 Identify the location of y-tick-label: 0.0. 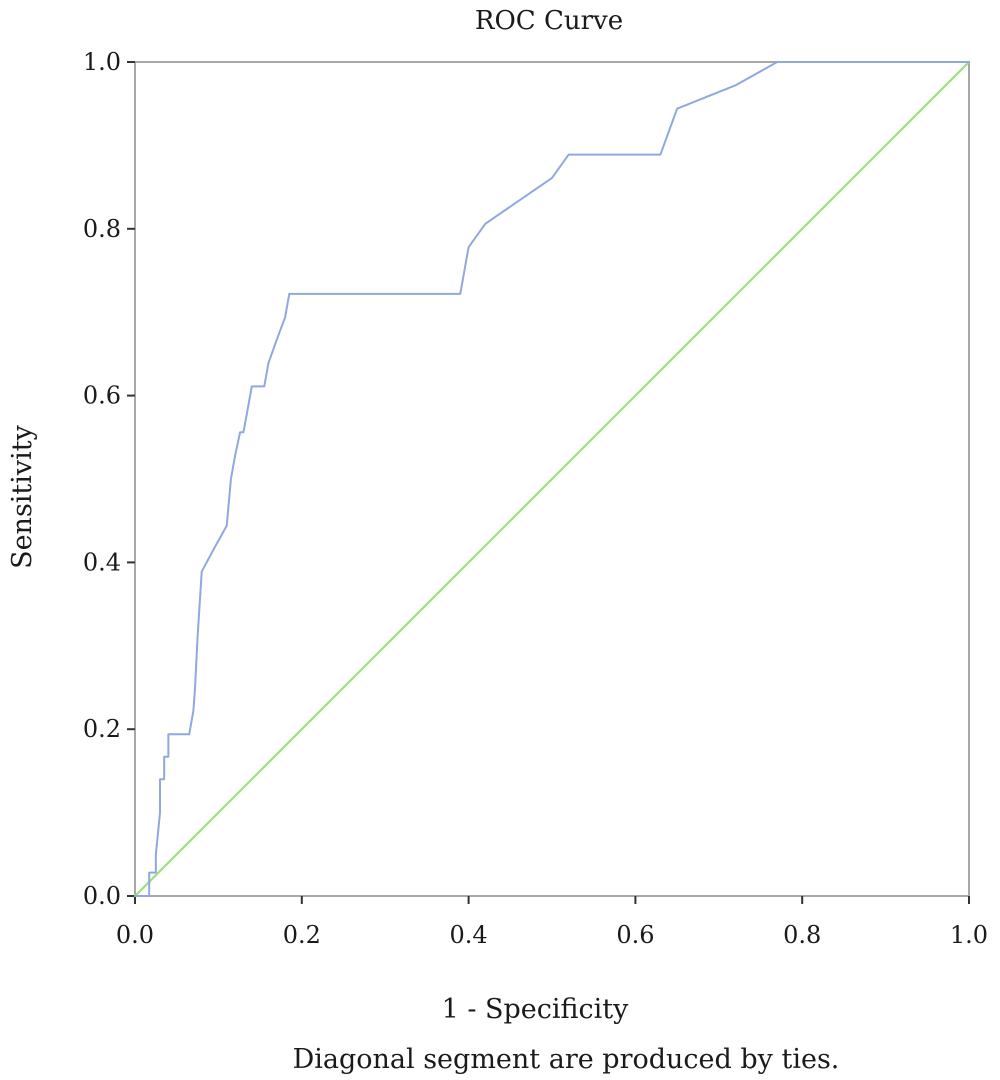
(102, 896).